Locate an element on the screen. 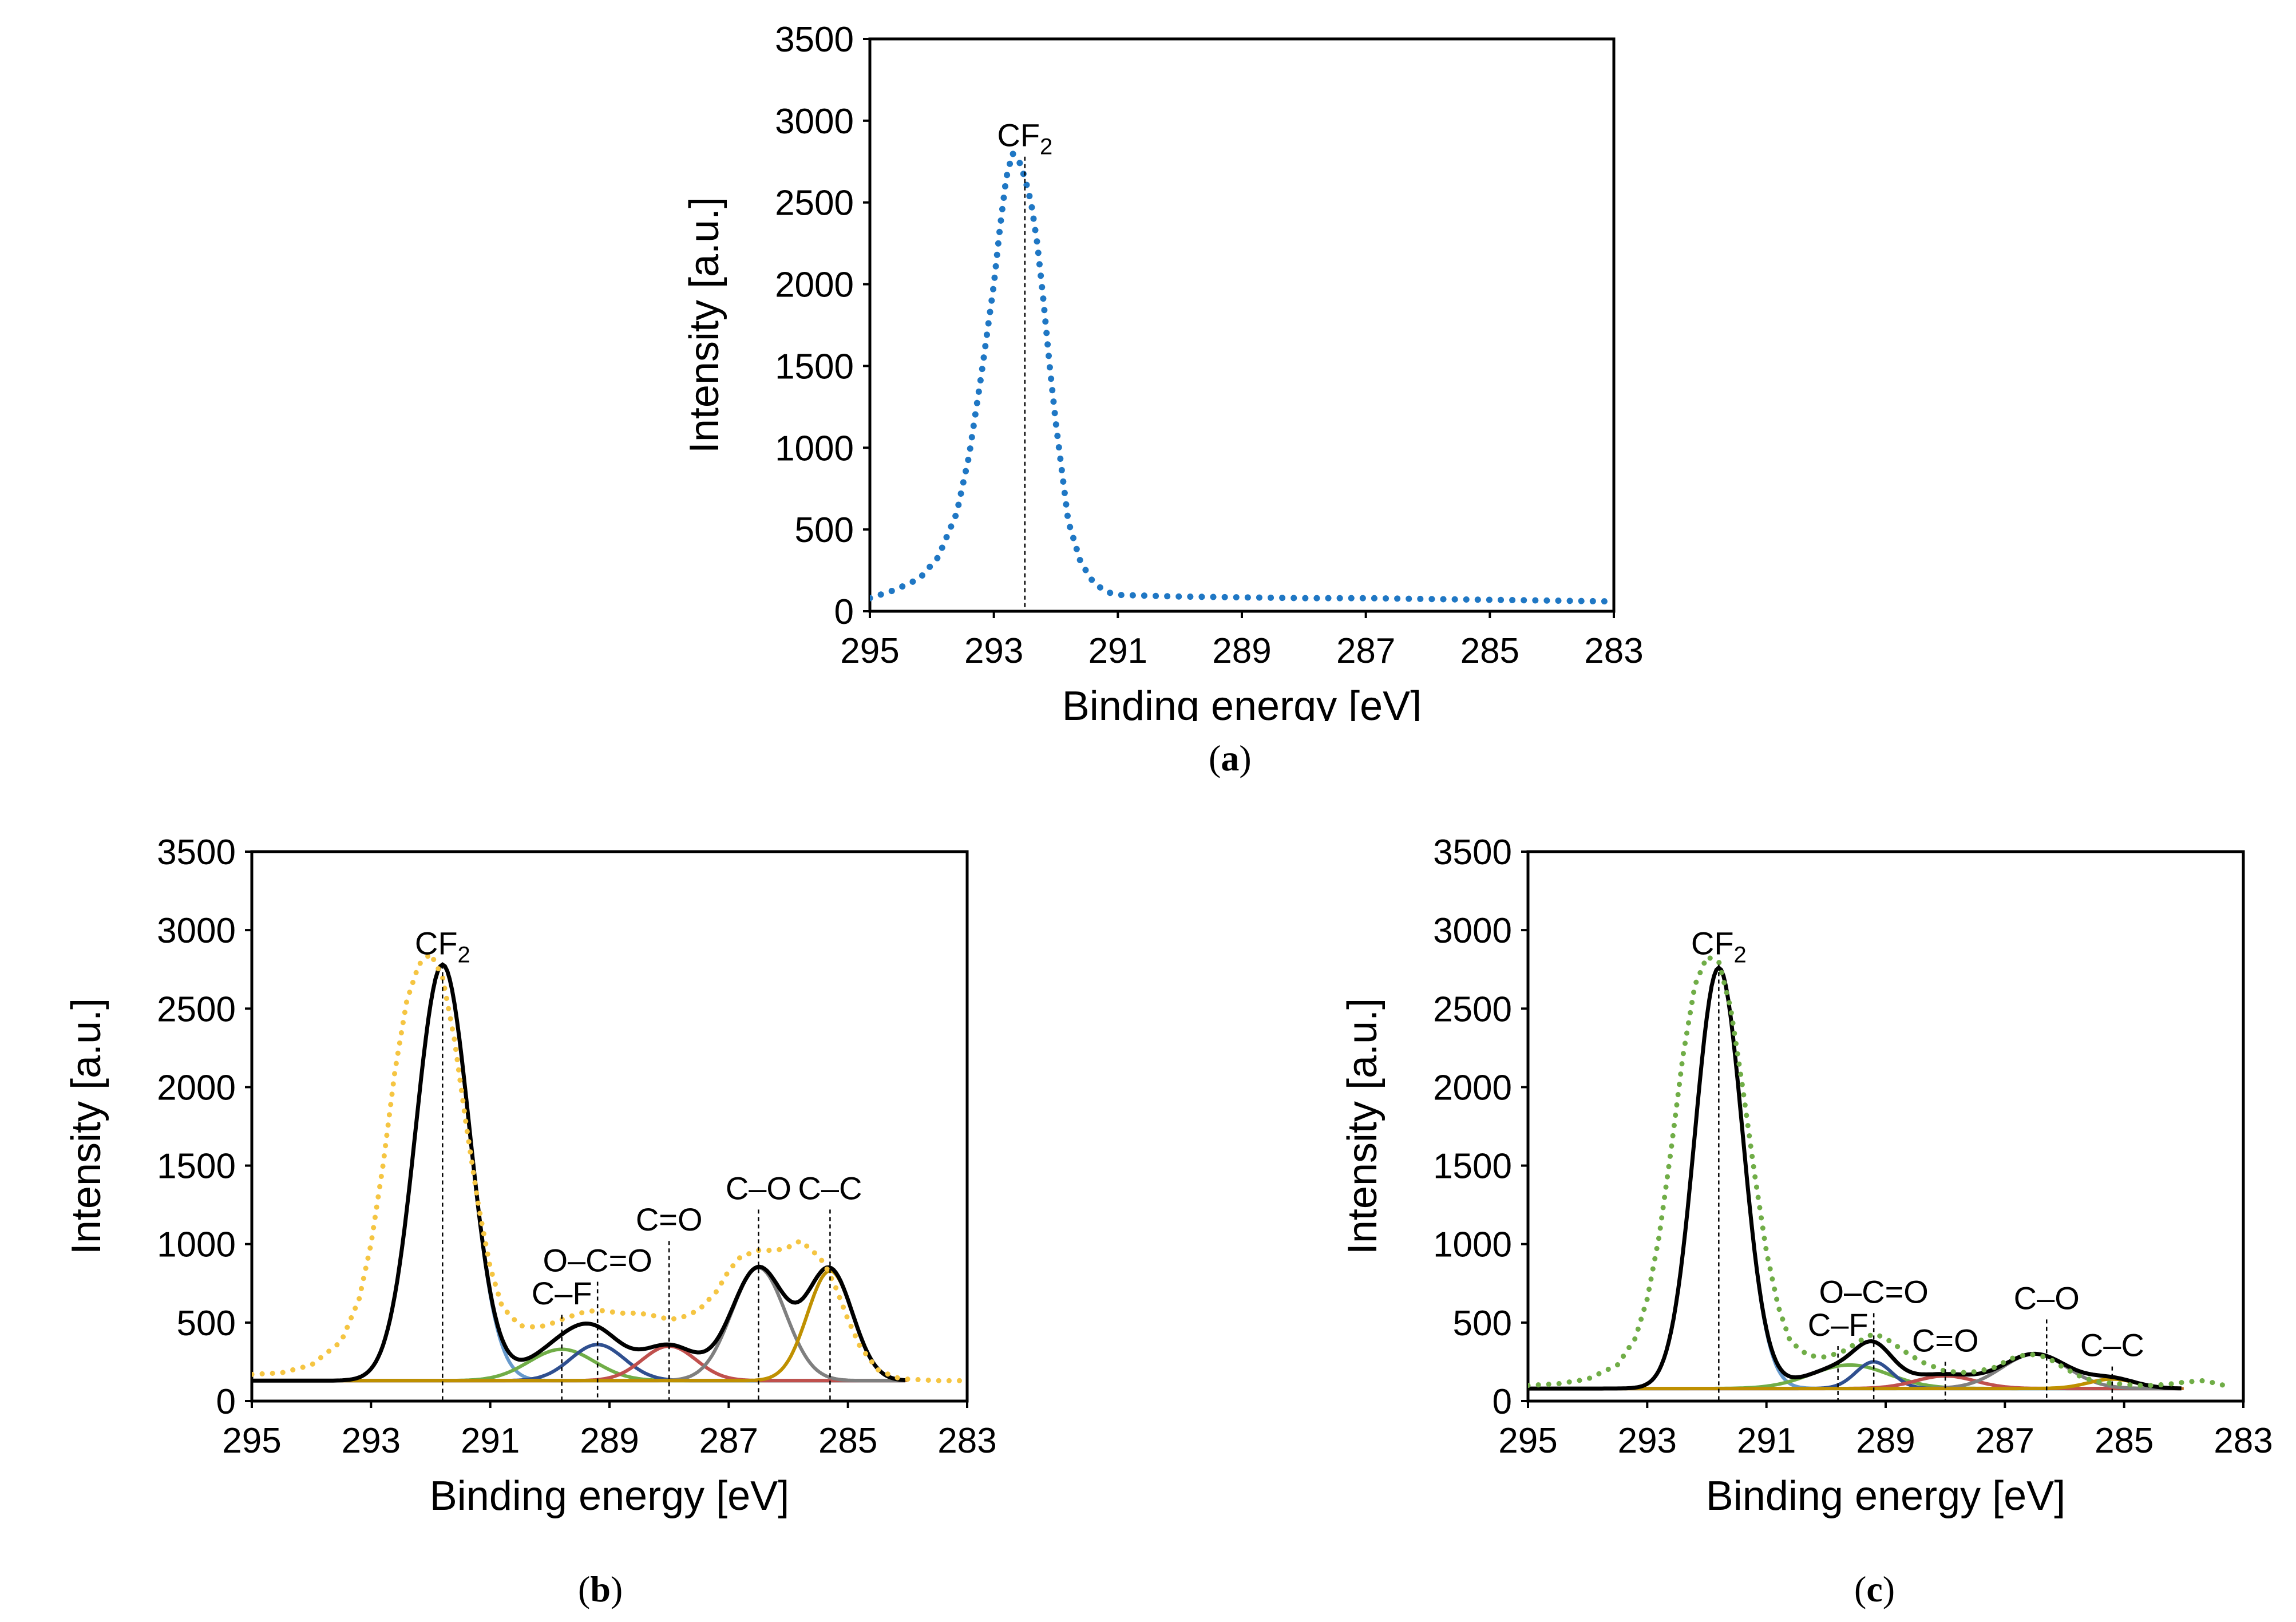  x-tick-label-c: 285 is located at coordinates (2124, 1441).